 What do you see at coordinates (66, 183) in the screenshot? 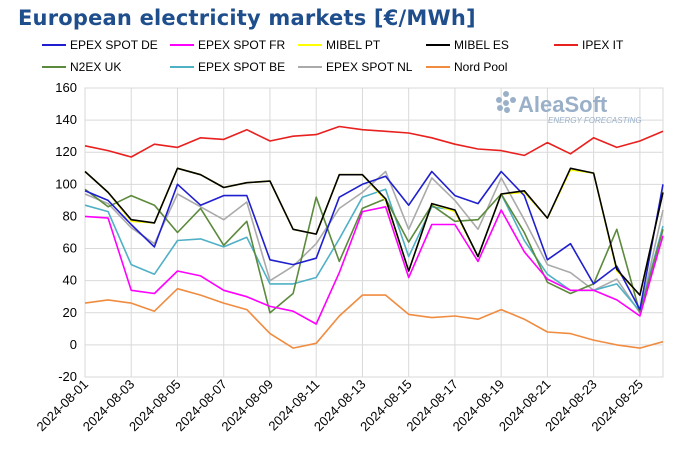
I see `y-tick-label: 100` at bounding box center [66, 183].